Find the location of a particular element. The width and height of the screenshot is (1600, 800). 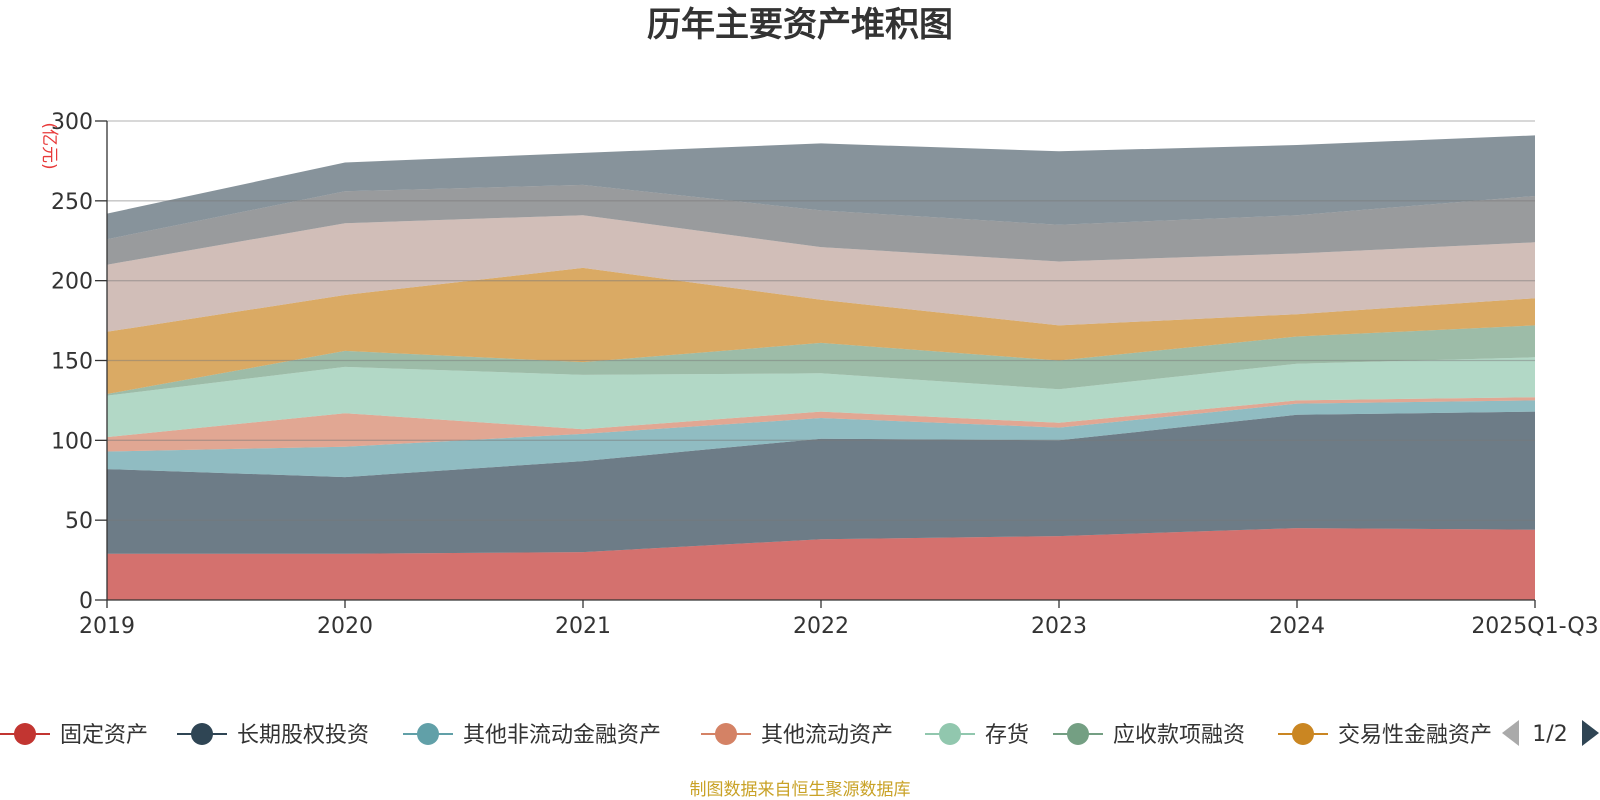

x-tick-label: 2024 is located at coordinates (1297, 626).